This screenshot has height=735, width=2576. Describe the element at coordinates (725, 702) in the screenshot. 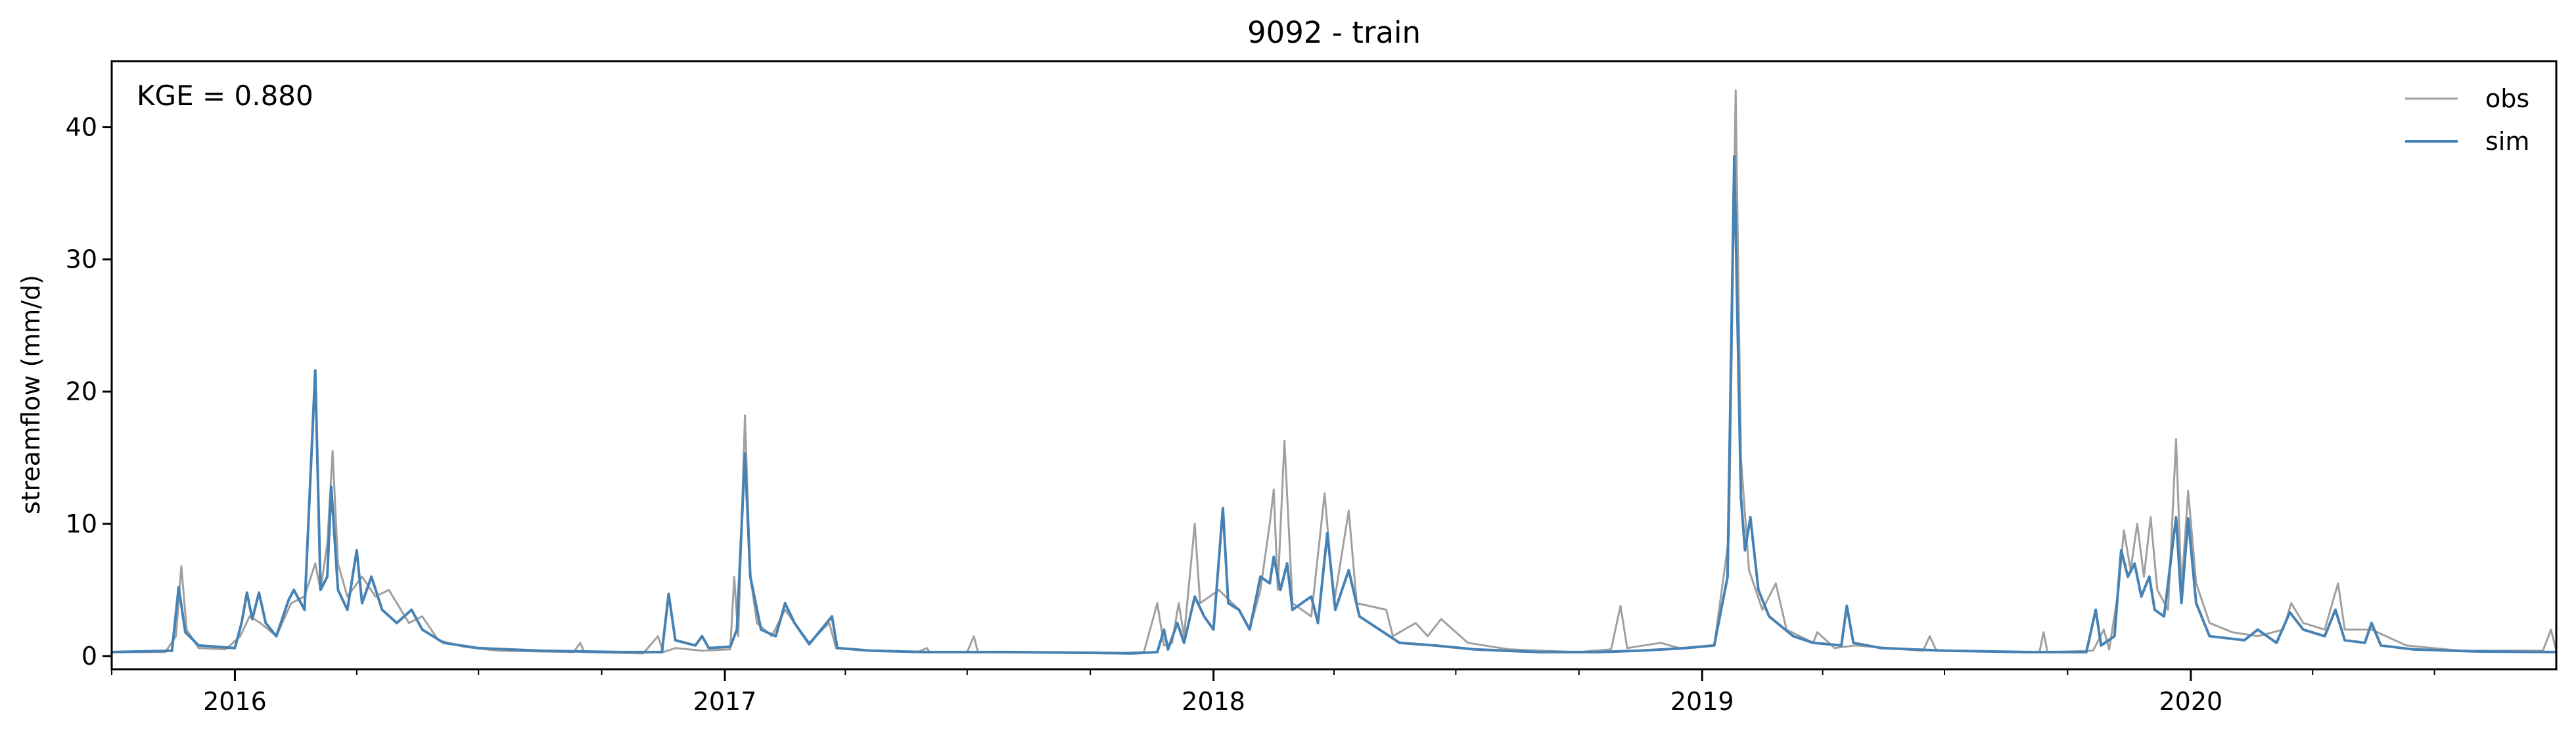

I see `x-tick-label: 2017` at that location.